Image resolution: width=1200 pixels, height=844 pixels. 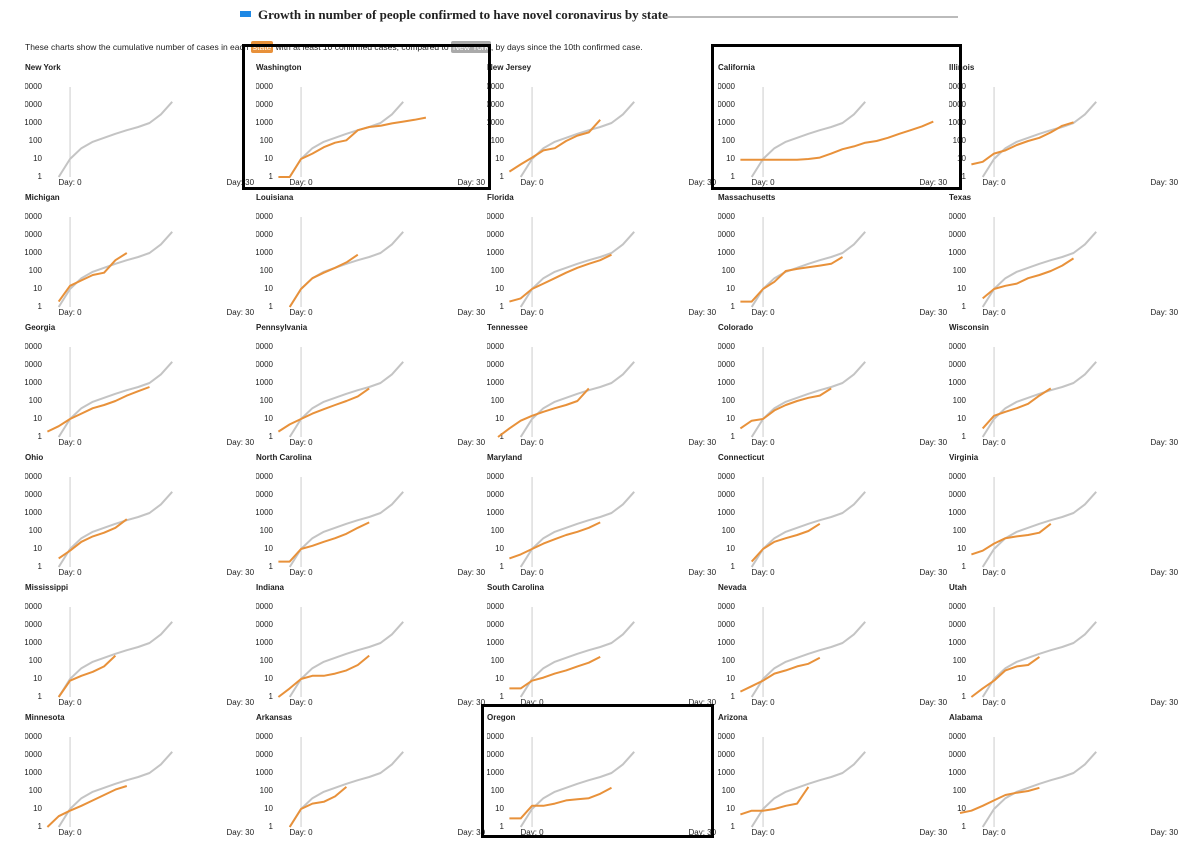 I want to click on panel-title: Pennsylvania, so click(x=282, y=327).